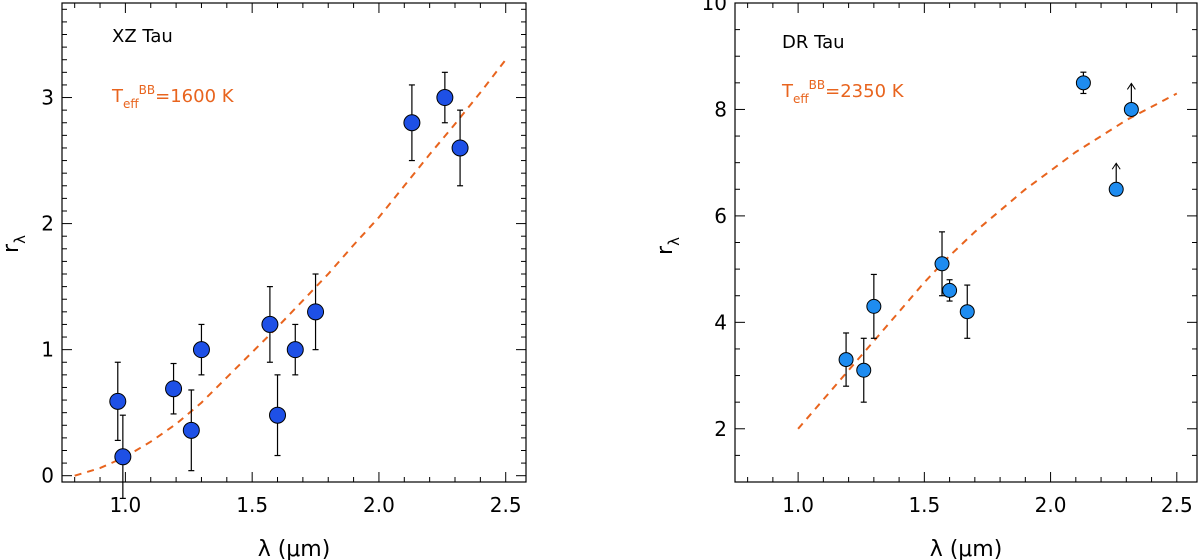  I want to click on y-tick-label: 1, so click(47, 350).